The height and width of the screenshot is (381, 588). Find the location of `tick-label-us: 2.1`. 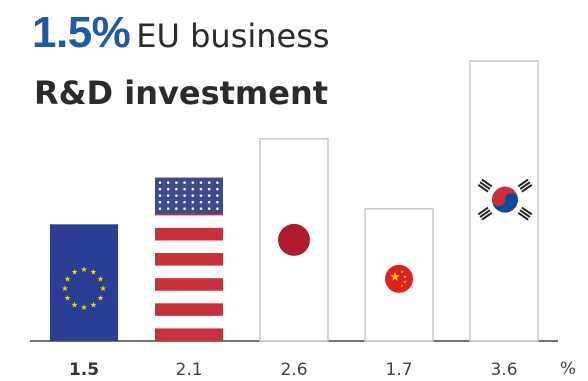

tick-label-us: 2.1 is located at coordinates (188, 370).